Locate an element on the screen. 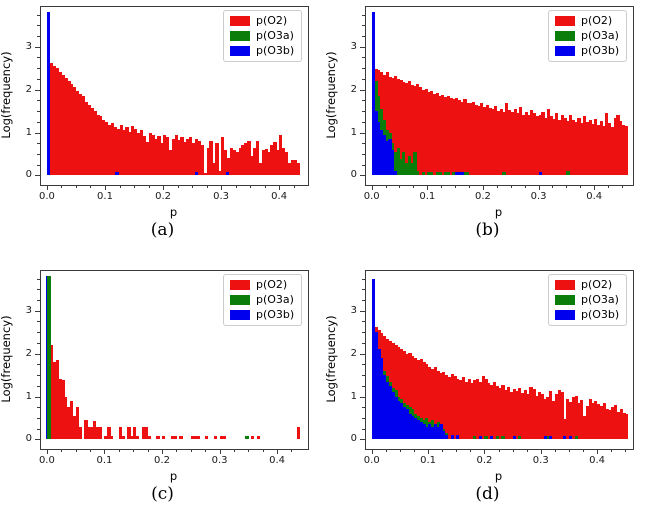  axes-frame is located at coordinates (499, 360).